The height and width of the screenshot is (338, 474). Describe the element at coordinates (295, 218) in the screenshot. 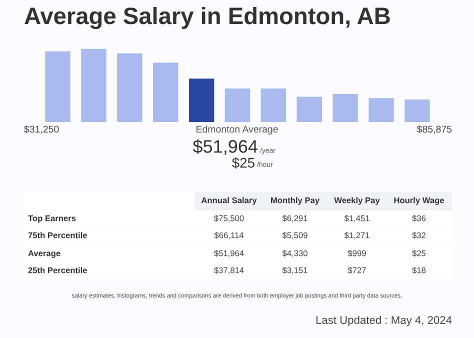

I see `text: $6,291` at that location.